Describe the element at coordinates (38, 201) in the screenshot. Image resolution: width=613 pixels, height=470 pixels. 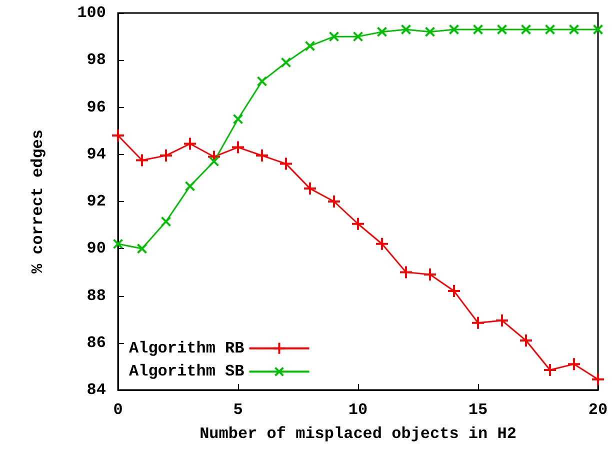
I see `y-axis-title: % correct edges` at that location.